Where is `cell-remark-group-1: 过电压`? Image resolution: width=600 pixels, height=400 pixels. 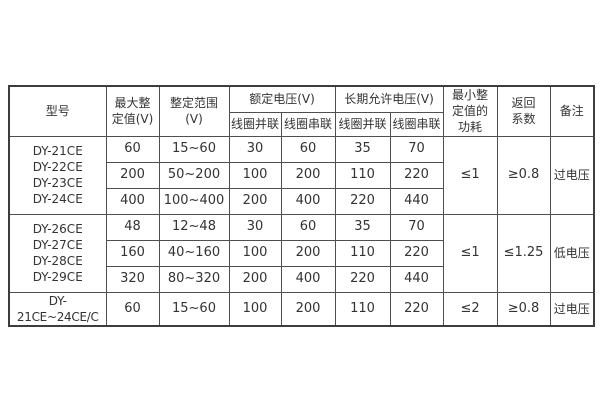
cell-remark-group-1: 过电压 is located at coordinates (572, 175).